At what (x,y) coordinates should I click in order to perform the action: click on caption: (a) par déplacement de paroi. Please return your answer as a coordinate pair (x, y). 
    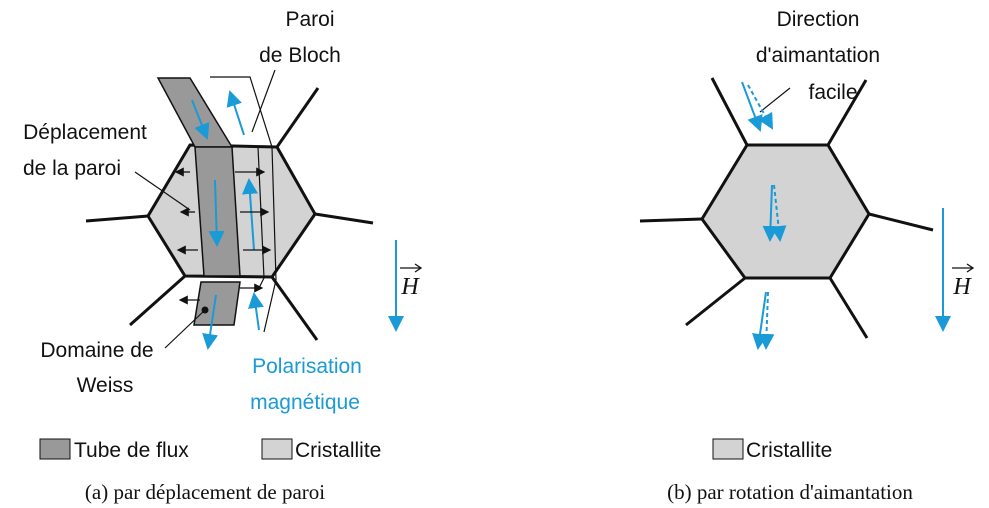
    Looking at the image, I should click on (205, 492).